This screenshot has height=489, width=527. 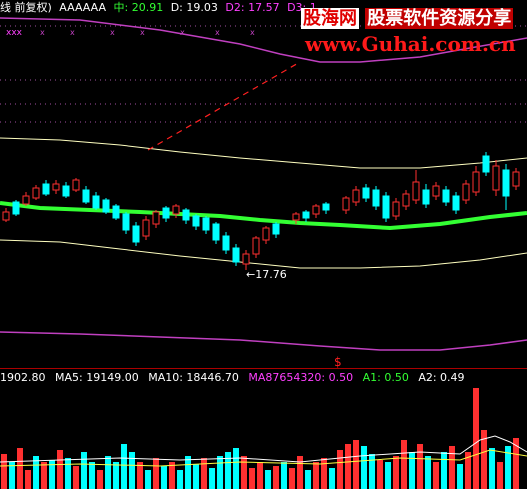 What do you see at coordinates (410, 44) in the screenshot?
I see `watermark-url: www.Guhai.com.cn` at bounding box center [410, 44].